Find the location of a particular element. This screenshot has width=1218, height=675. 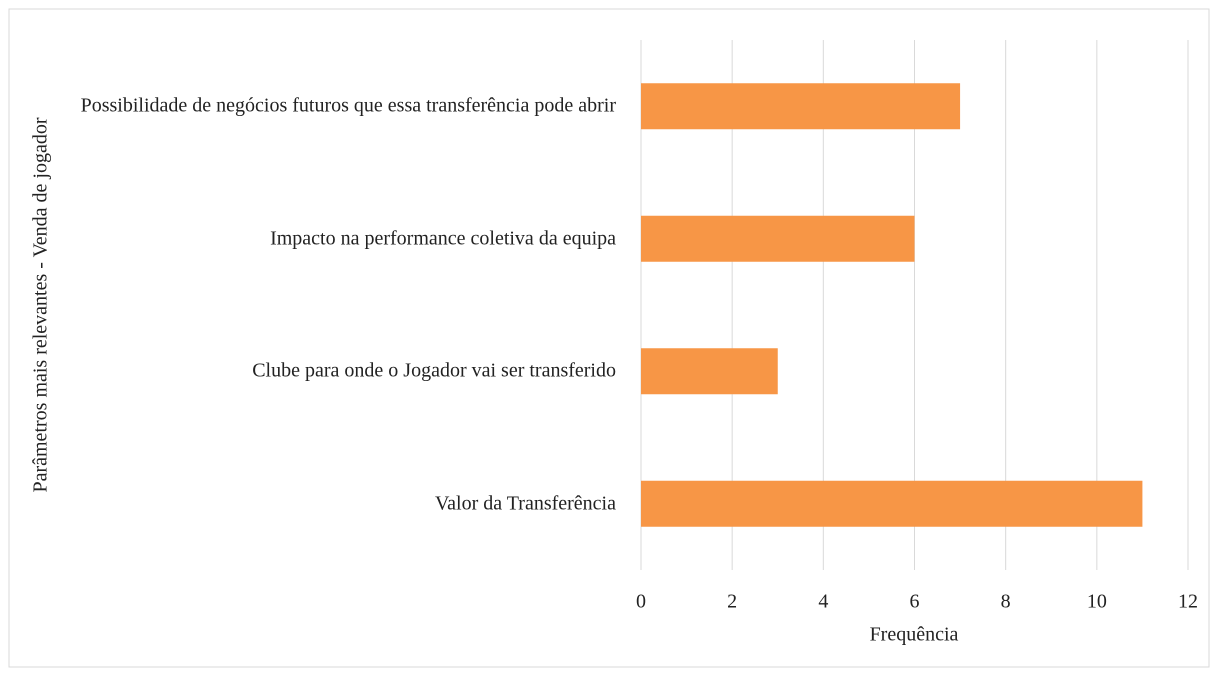

x-tick-label: 2 is located at coordinates (732, 602).